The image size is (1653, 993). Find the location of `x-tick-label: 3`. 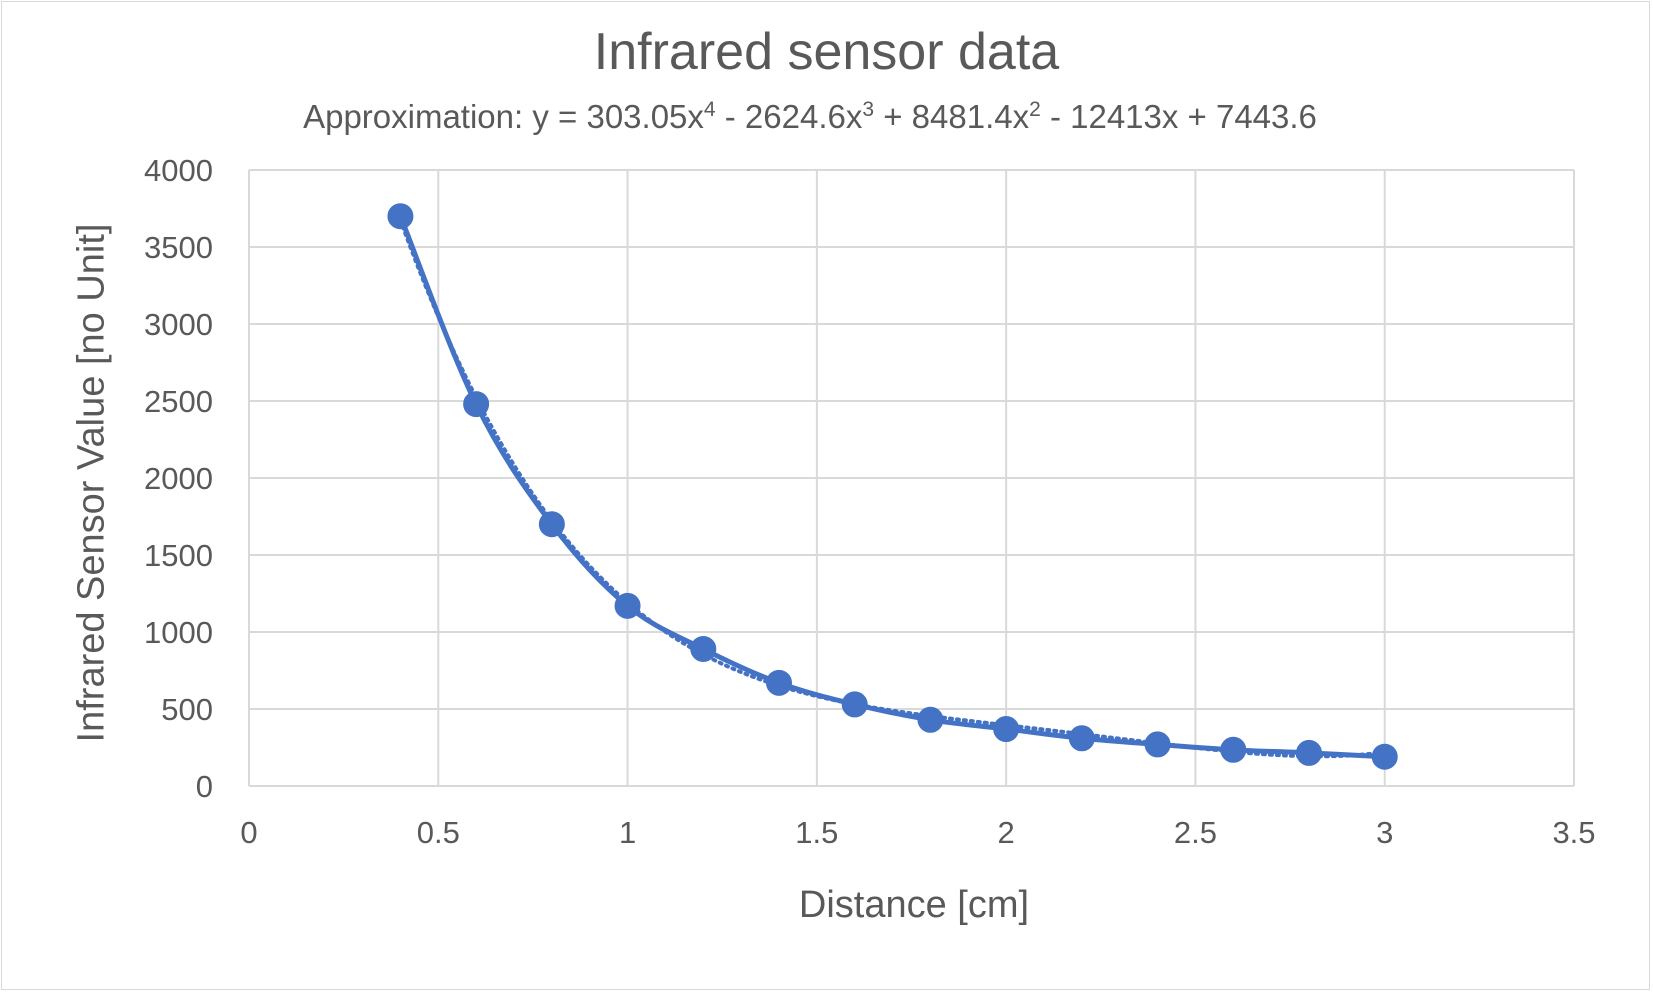

x-tick-label: 3 is located at coordinates (1384, 832).